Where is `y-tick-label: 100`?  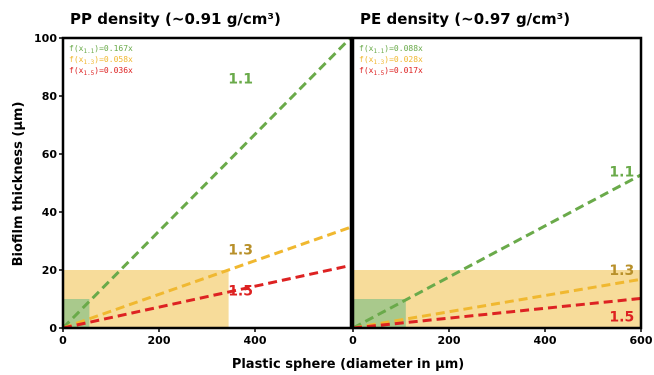 y-tick-label: 100 is located at coordinates (45, 38).